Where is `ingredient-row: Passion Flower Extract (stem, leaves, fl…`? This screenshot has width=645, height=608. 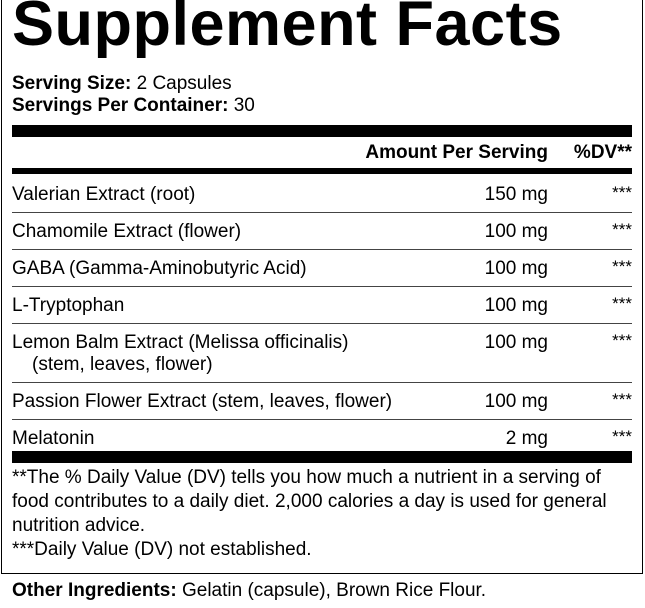
ingredient-row: Passion Flower Extract (stem, leaves, fl… is located at coordinates (322, 401).